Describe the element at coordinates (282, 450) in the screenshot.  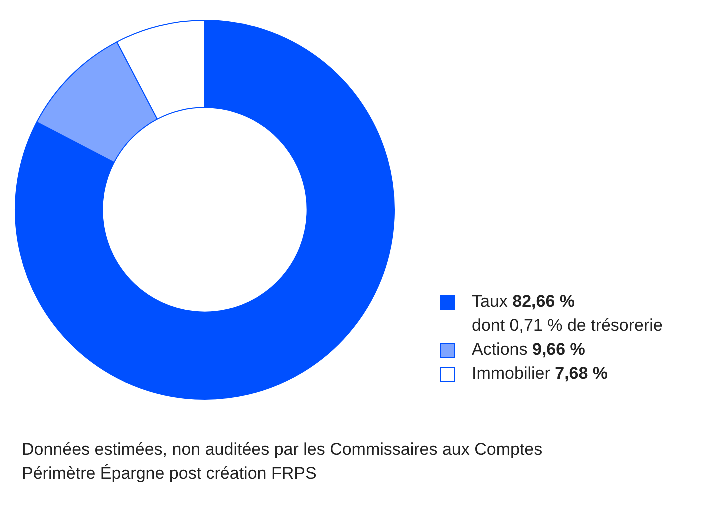
I see `text: Données estimées, non auditées par les Commissaires aux Comptes` at that location.